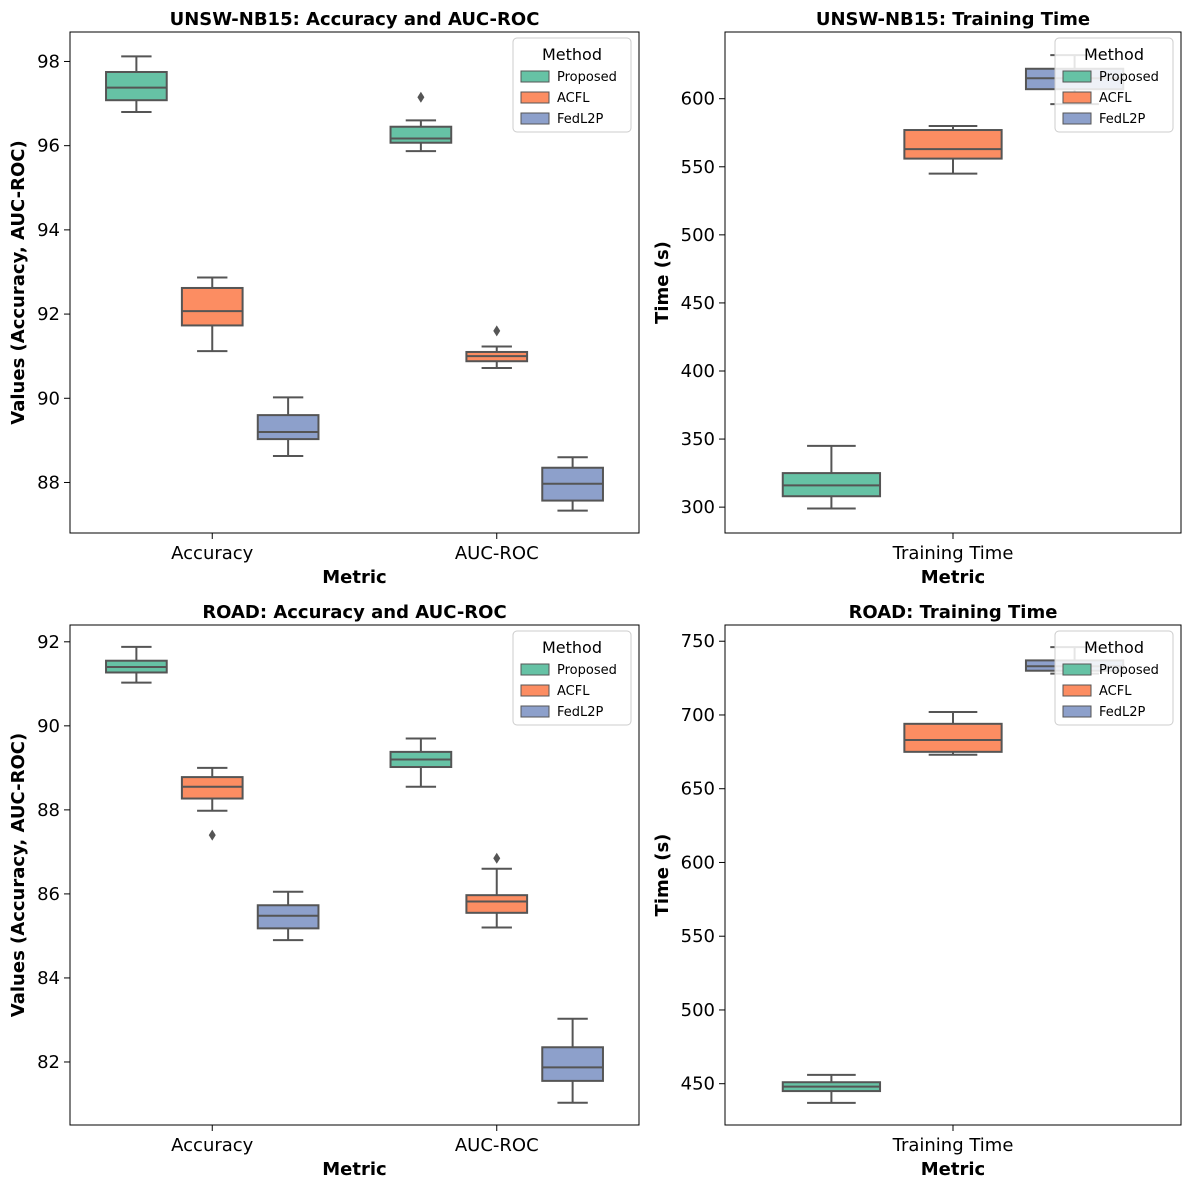 The image size is (1189, 1189). Describe the element at coordinates (698, 167) in the screenshot. I see `y-tick-label: 550` at that location.